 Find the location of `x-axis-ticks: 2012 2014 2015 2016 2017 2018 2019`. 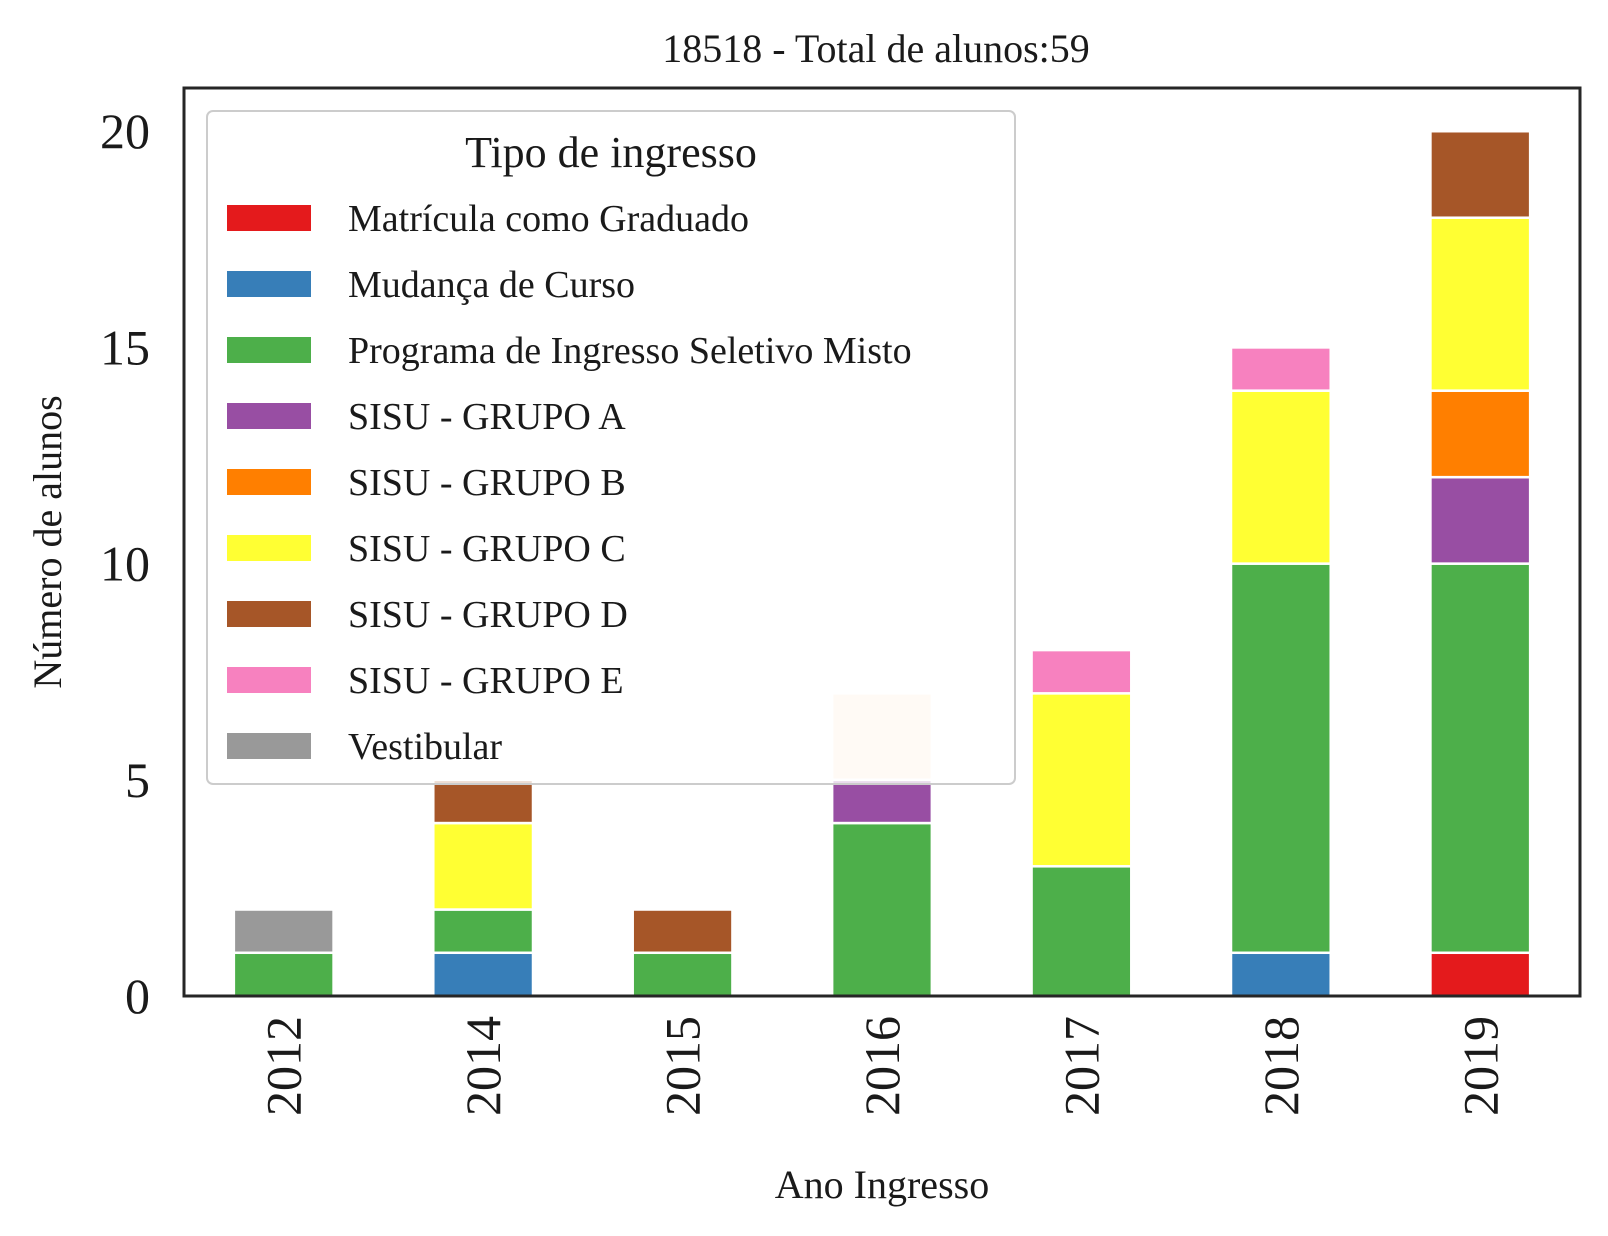

x-axis-ticks: 2012 2014 2015 2016 2017 2018 2019 is located at coordinates (882, 1066).